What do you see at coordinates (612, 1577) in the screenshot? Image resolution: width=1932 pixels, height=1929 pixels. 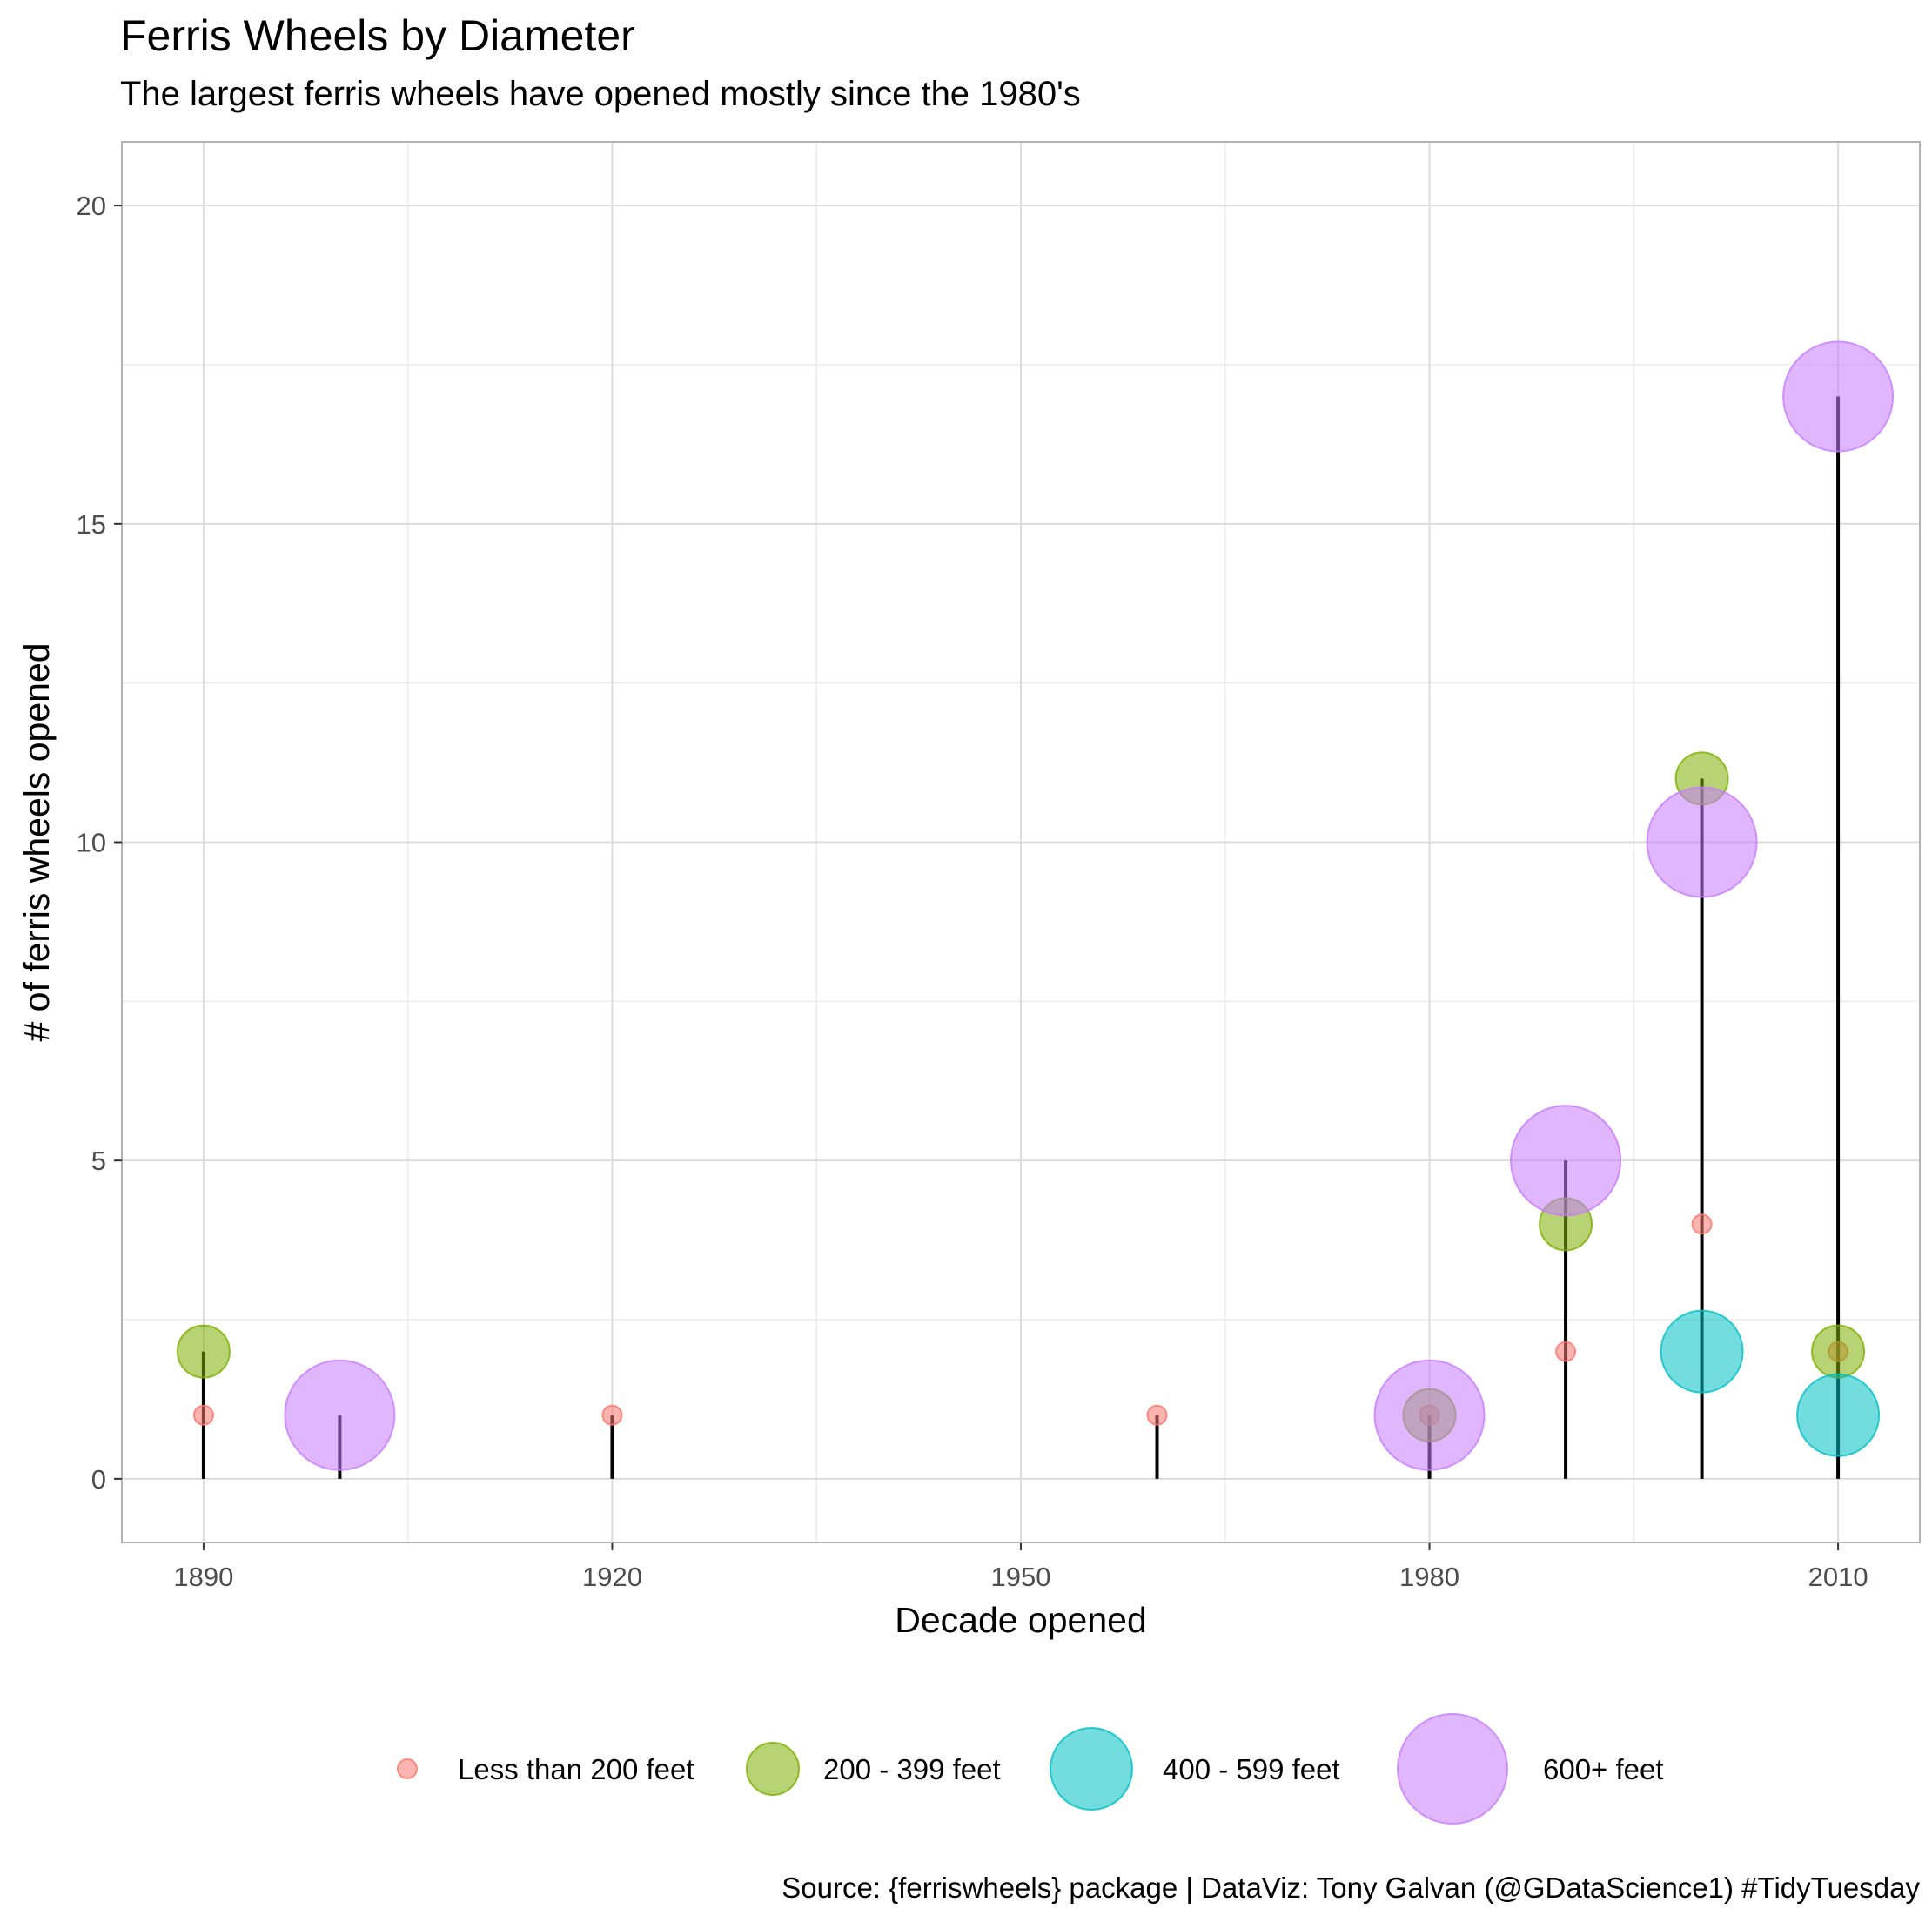 I see `x-tick-label: 1920` at bounding box center [612, 1577].